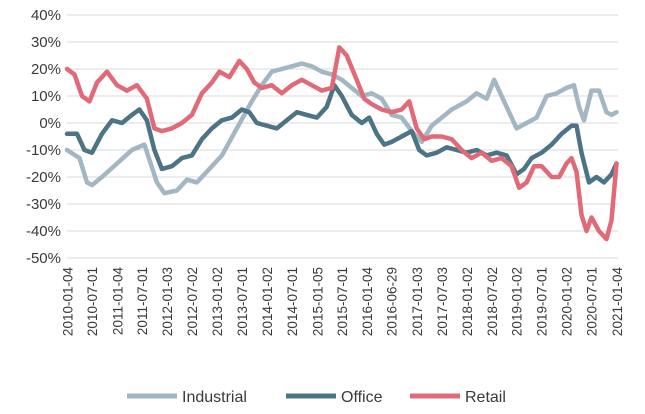 The width and height of the screenshot is (645, 414). I want to click on x-tick-label: 2011-01-04, so click(117, 301).